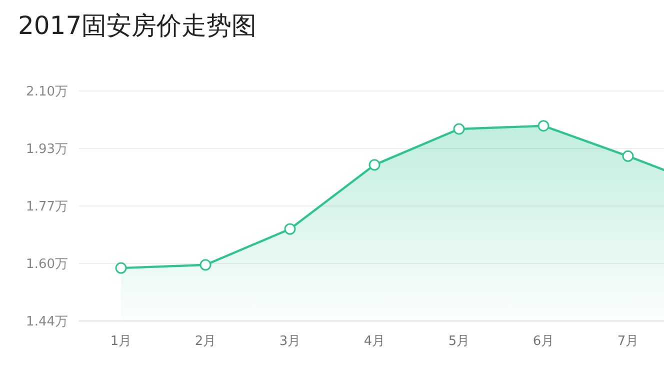 The image size is (664, 366). I want to click on x-tick-label: 6月, so click(543, 341).